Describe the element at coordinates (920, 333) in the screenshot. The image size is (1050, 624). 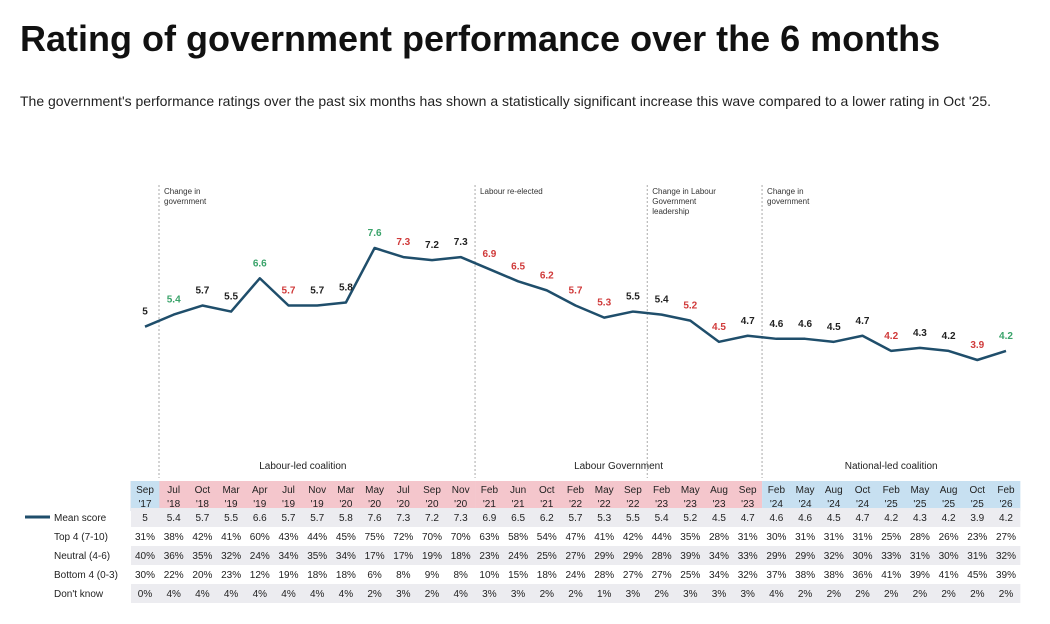
I see `data-label: 4.3` at that location.